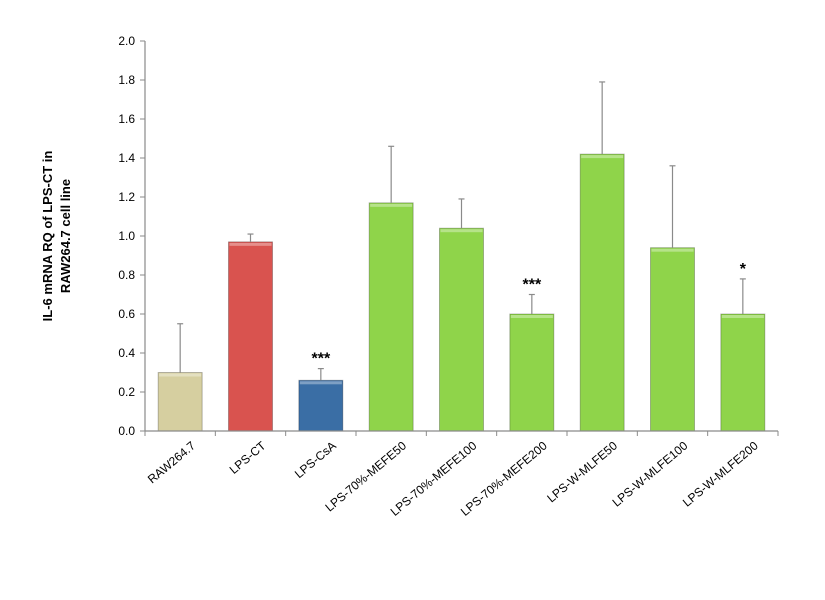 The width and height of the screenshot is (825, 600). I want to click on y-tick-label: 0.0, so click(126, 431).